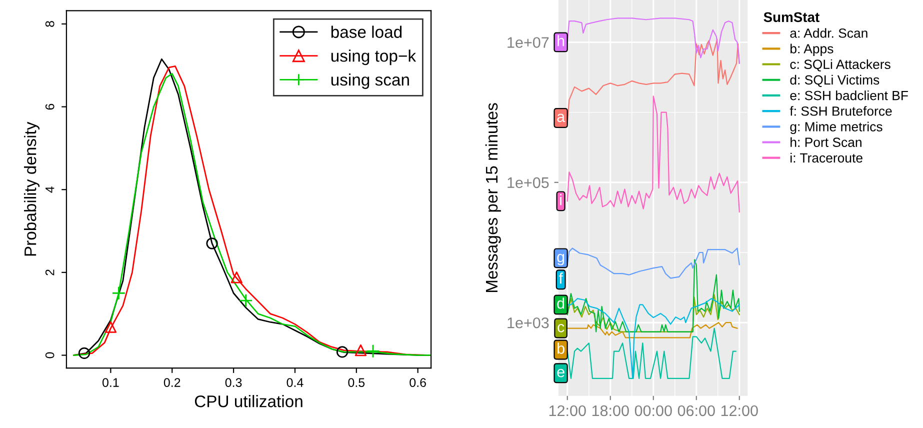 This screenshot has width=923, height=428. Describe the element at coordinates (49, 355) in the screenshot. I see `y-tick-label: 0` at that location.